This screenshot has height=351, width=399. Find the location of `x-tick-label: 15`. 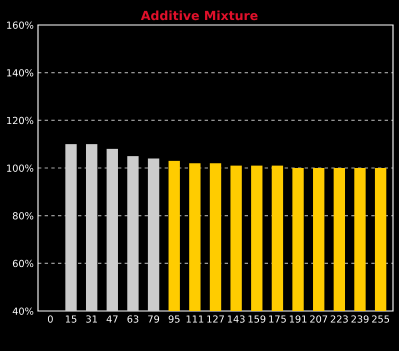

x-tick-label: 15 is located at coordinates (71, 319).